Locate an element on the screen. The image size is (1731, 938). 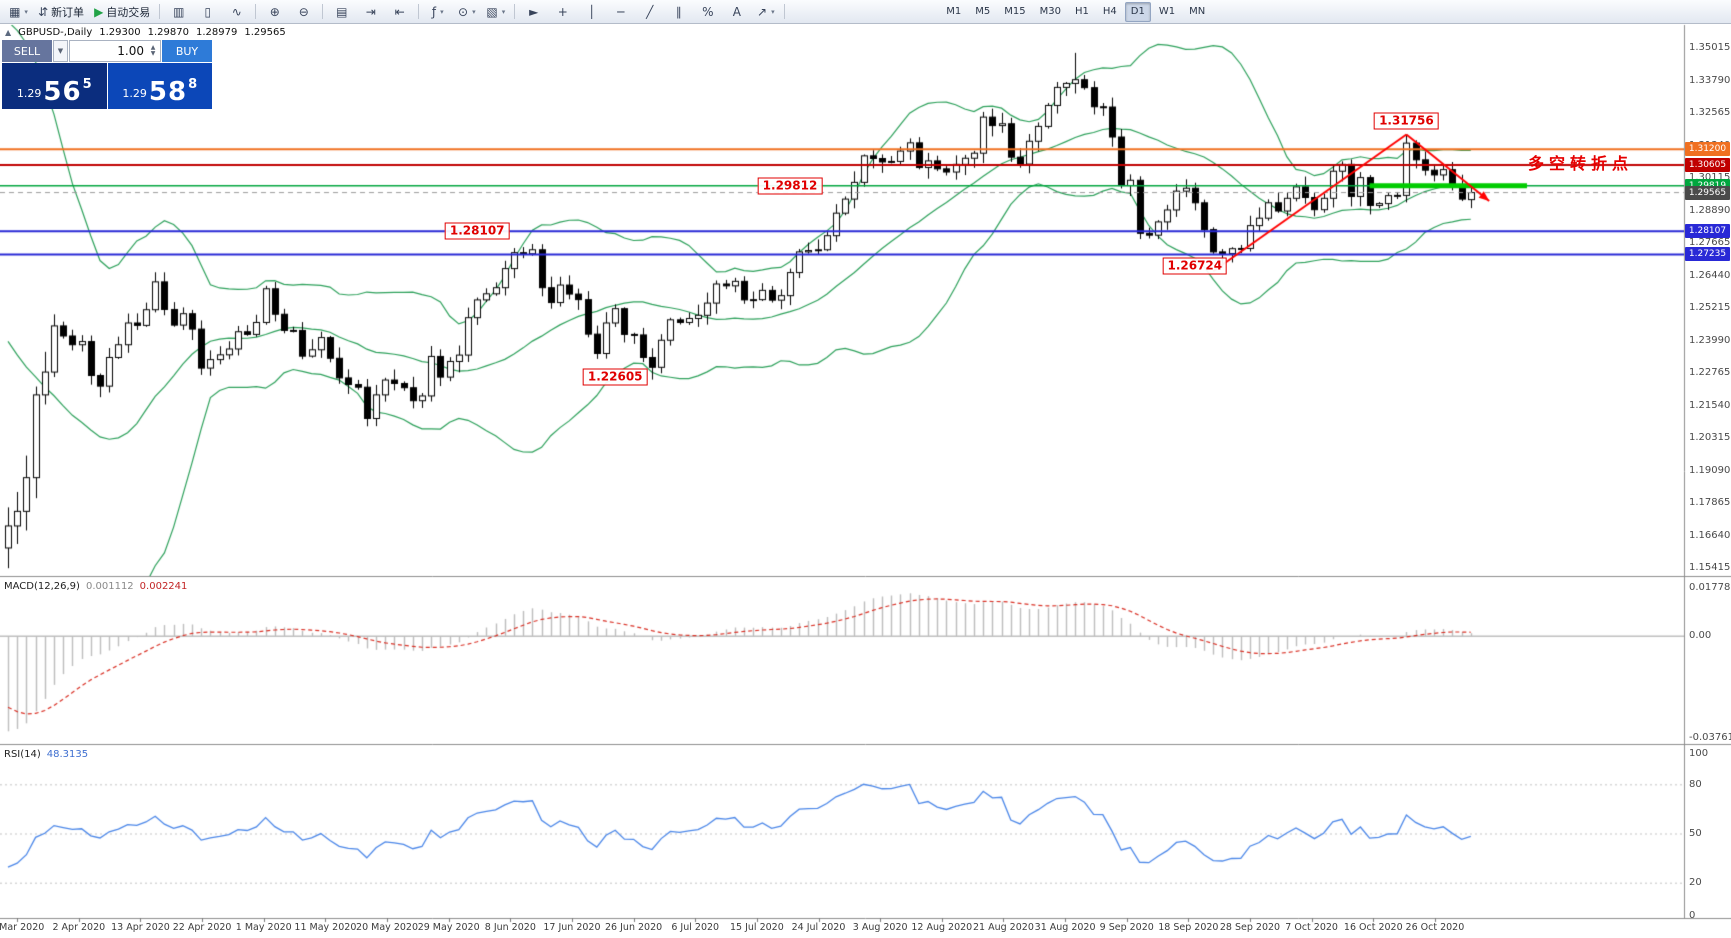
timeframe-h1-button: H1 is located at coordinates (1082, 11).